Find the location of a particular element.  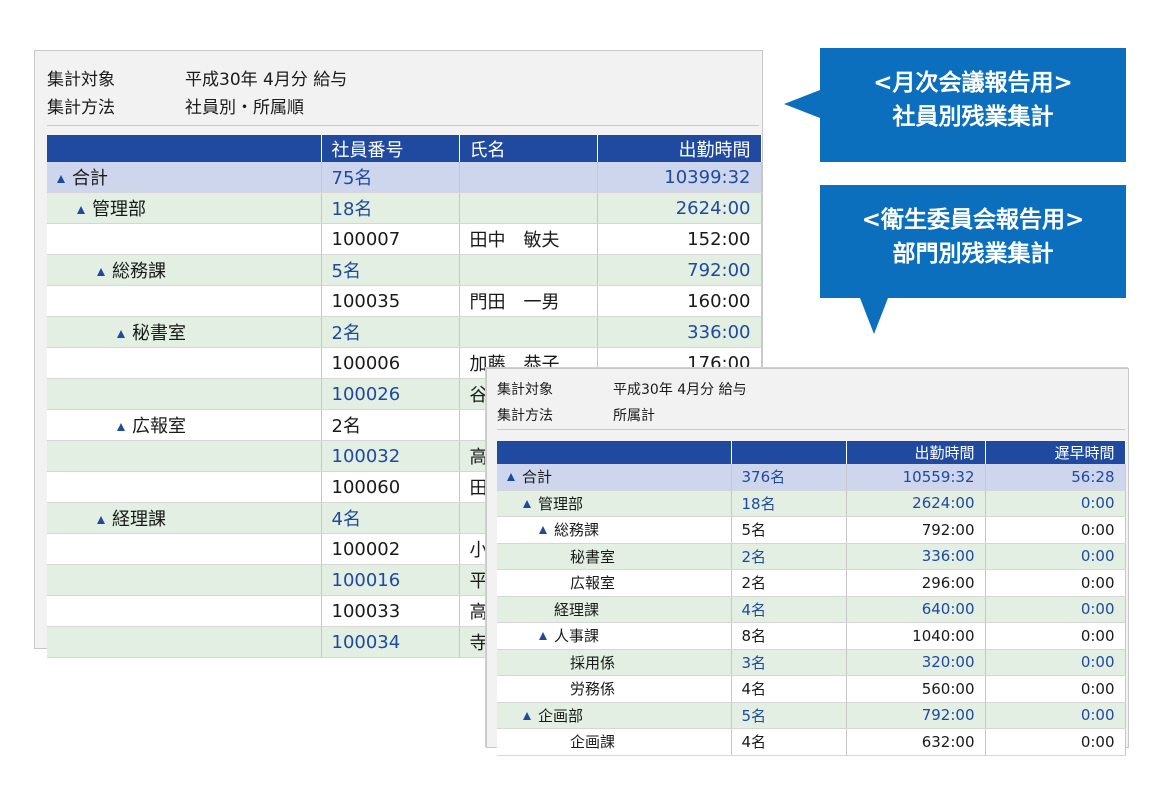

method-label: 集計方法 is located at coordinates (81, 108).